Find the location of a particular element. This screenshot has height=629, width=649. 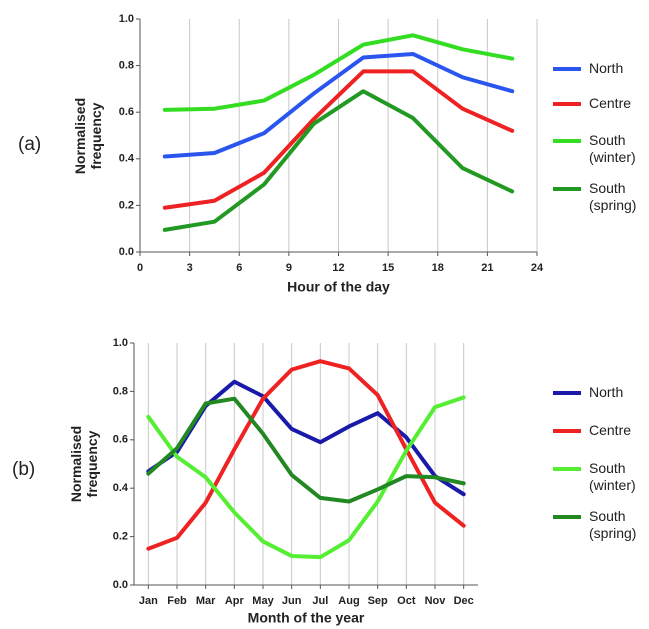

x-tick-label: 6 is located at coordinates (239, 268).